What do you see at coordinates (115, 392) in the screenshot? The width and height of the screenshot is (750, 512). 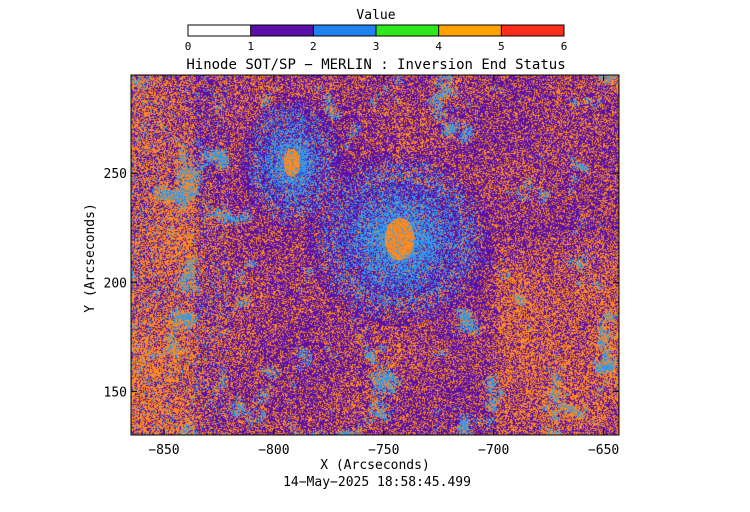 I see `y-tick-label: 150` at bounding box center [115, 392].